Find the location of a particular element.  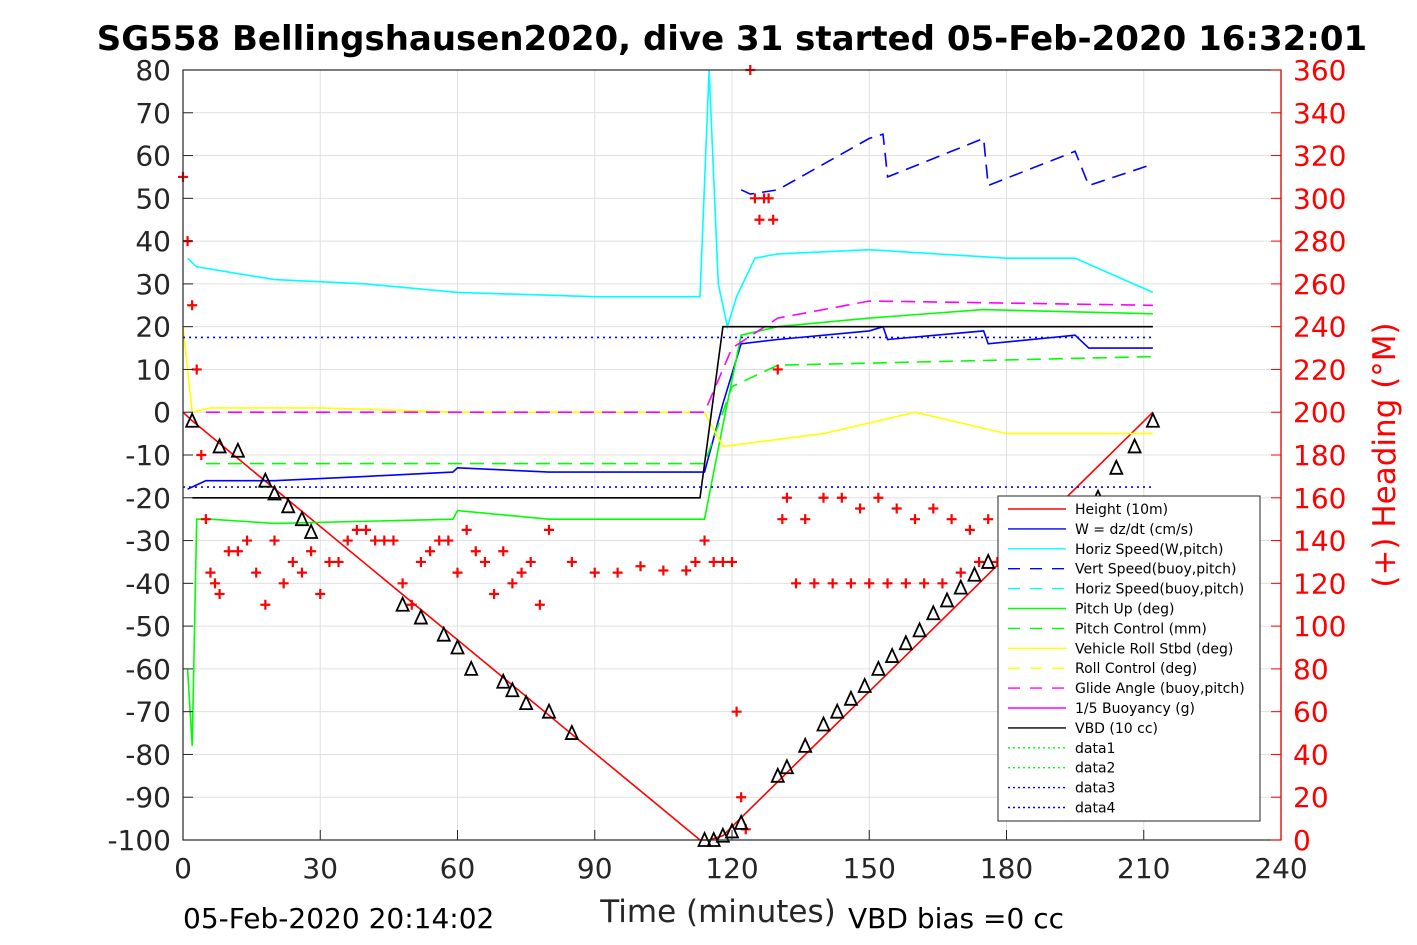

y-tick-label: 40 is located at coordinates (153, 241).